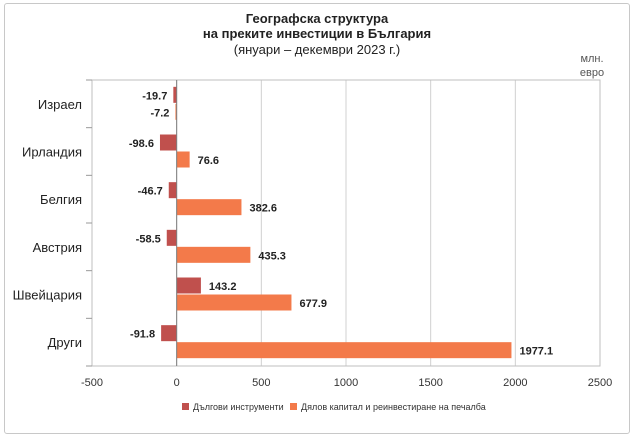 This screenshot has height=438, width=635. Describe the element at coordinates (261, 383) in the screenshot. I see `x-tick-label: 500` at that location.